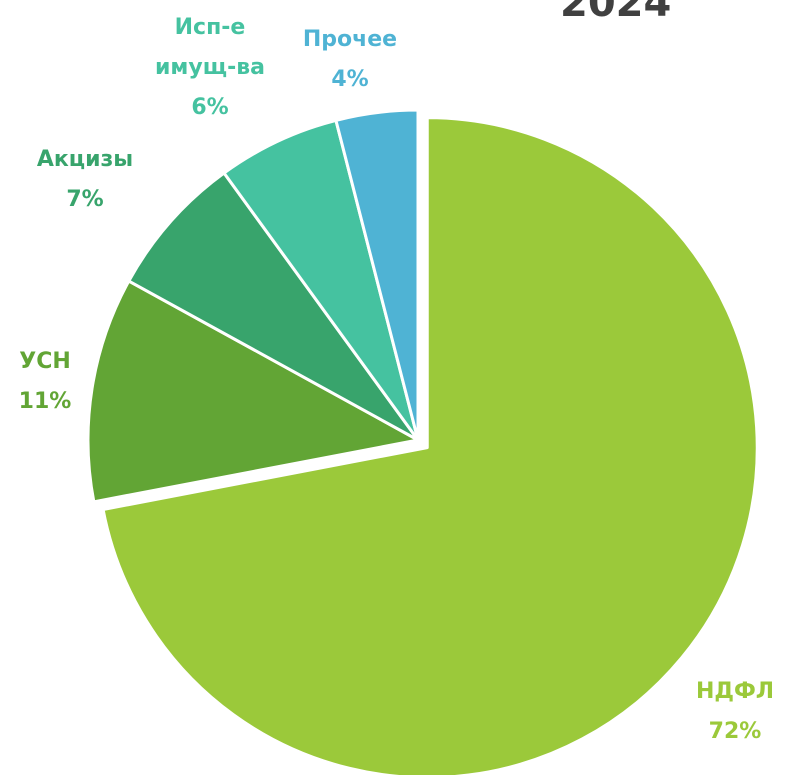 This screenshot has height=775, width=793. Describe the element at coordinates (45, 361) in the screenshot. I see `slice-name: УСН` at that location.